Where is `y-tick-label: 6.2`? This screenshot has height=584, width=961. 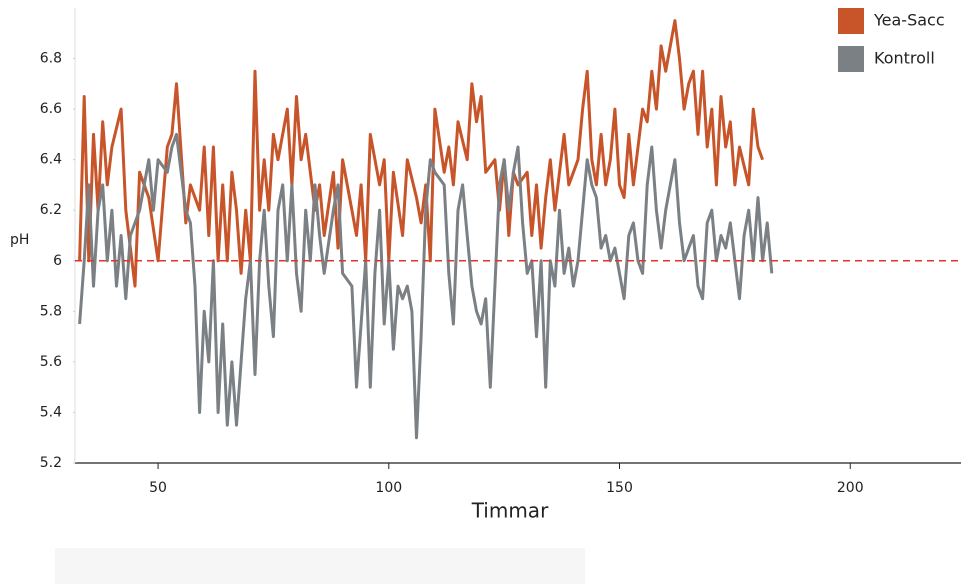
y-tick-label: 6.2 is located at coordinates (51, 210).